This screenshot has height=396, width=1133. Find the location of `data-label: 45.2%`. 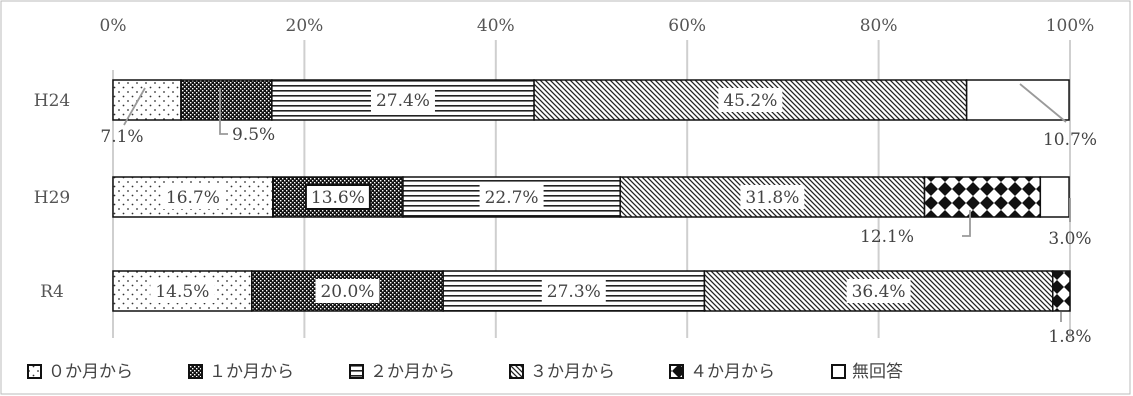

data-label: 45.2% is located at coordinates (750, 101).